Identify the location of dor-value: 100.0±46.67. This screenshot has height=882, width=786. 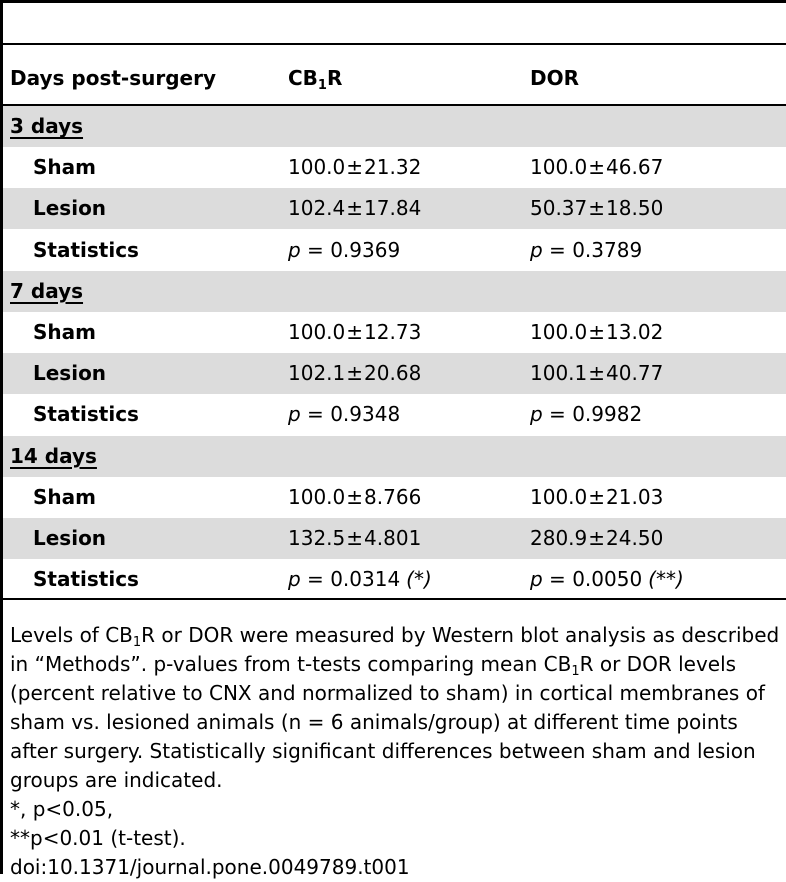
(596, 167).